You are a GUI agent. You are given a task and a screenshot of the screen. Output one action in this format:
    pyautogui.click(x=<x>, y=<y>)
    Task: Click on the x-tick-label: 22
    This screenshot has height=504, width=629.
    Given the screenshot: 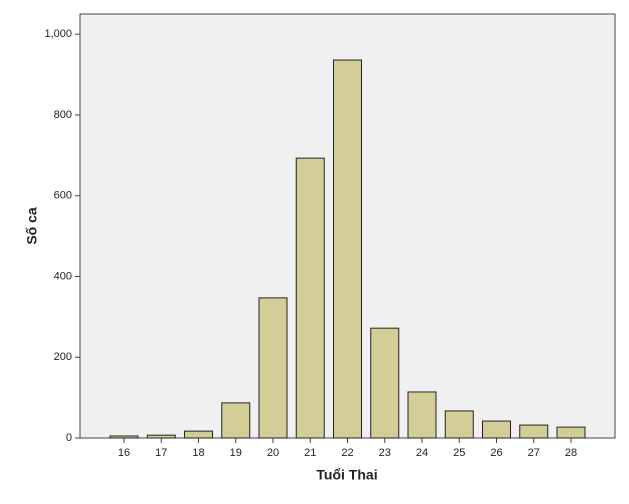 What is the action you would take?
    pyautogui.click(x=347, y=453)
    